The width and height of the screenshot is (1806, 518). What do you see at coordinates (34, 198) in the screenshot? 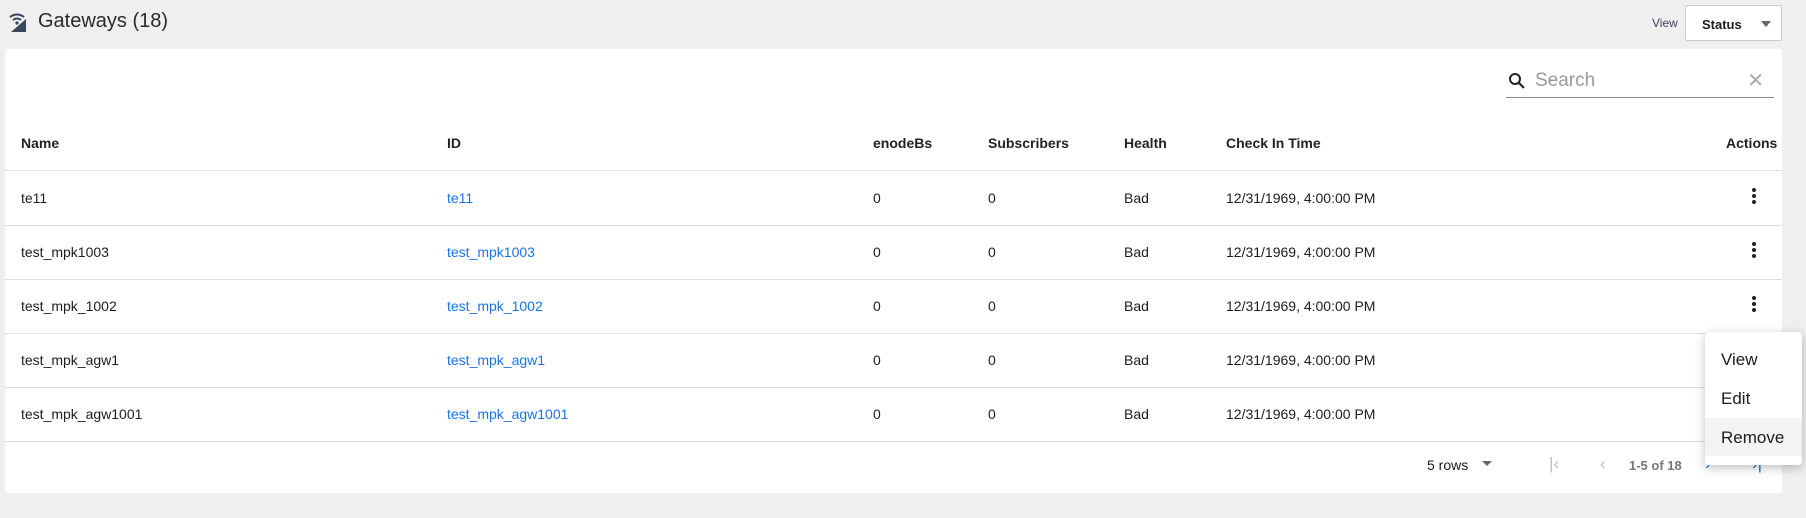
I see `cell-name: te11` at bounding box center [34, 198].